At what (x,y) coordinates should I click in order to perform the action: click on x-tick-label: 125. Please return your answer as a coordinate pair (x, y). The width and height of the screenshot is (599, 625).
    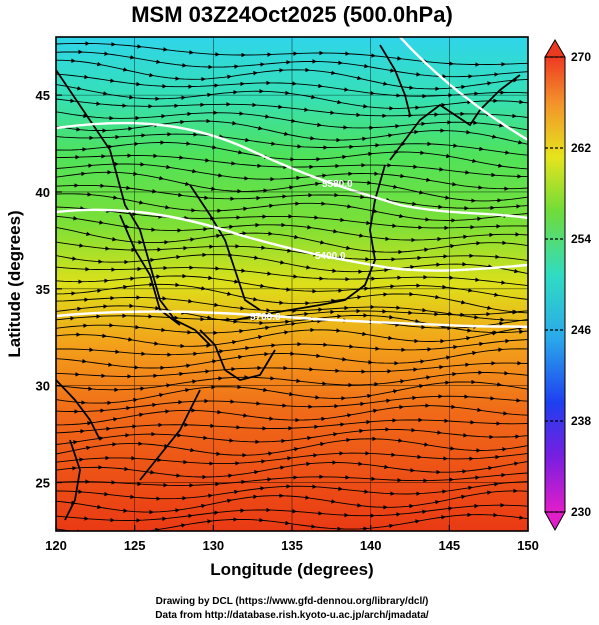
    Looking at the image, I should click on (135, 545).